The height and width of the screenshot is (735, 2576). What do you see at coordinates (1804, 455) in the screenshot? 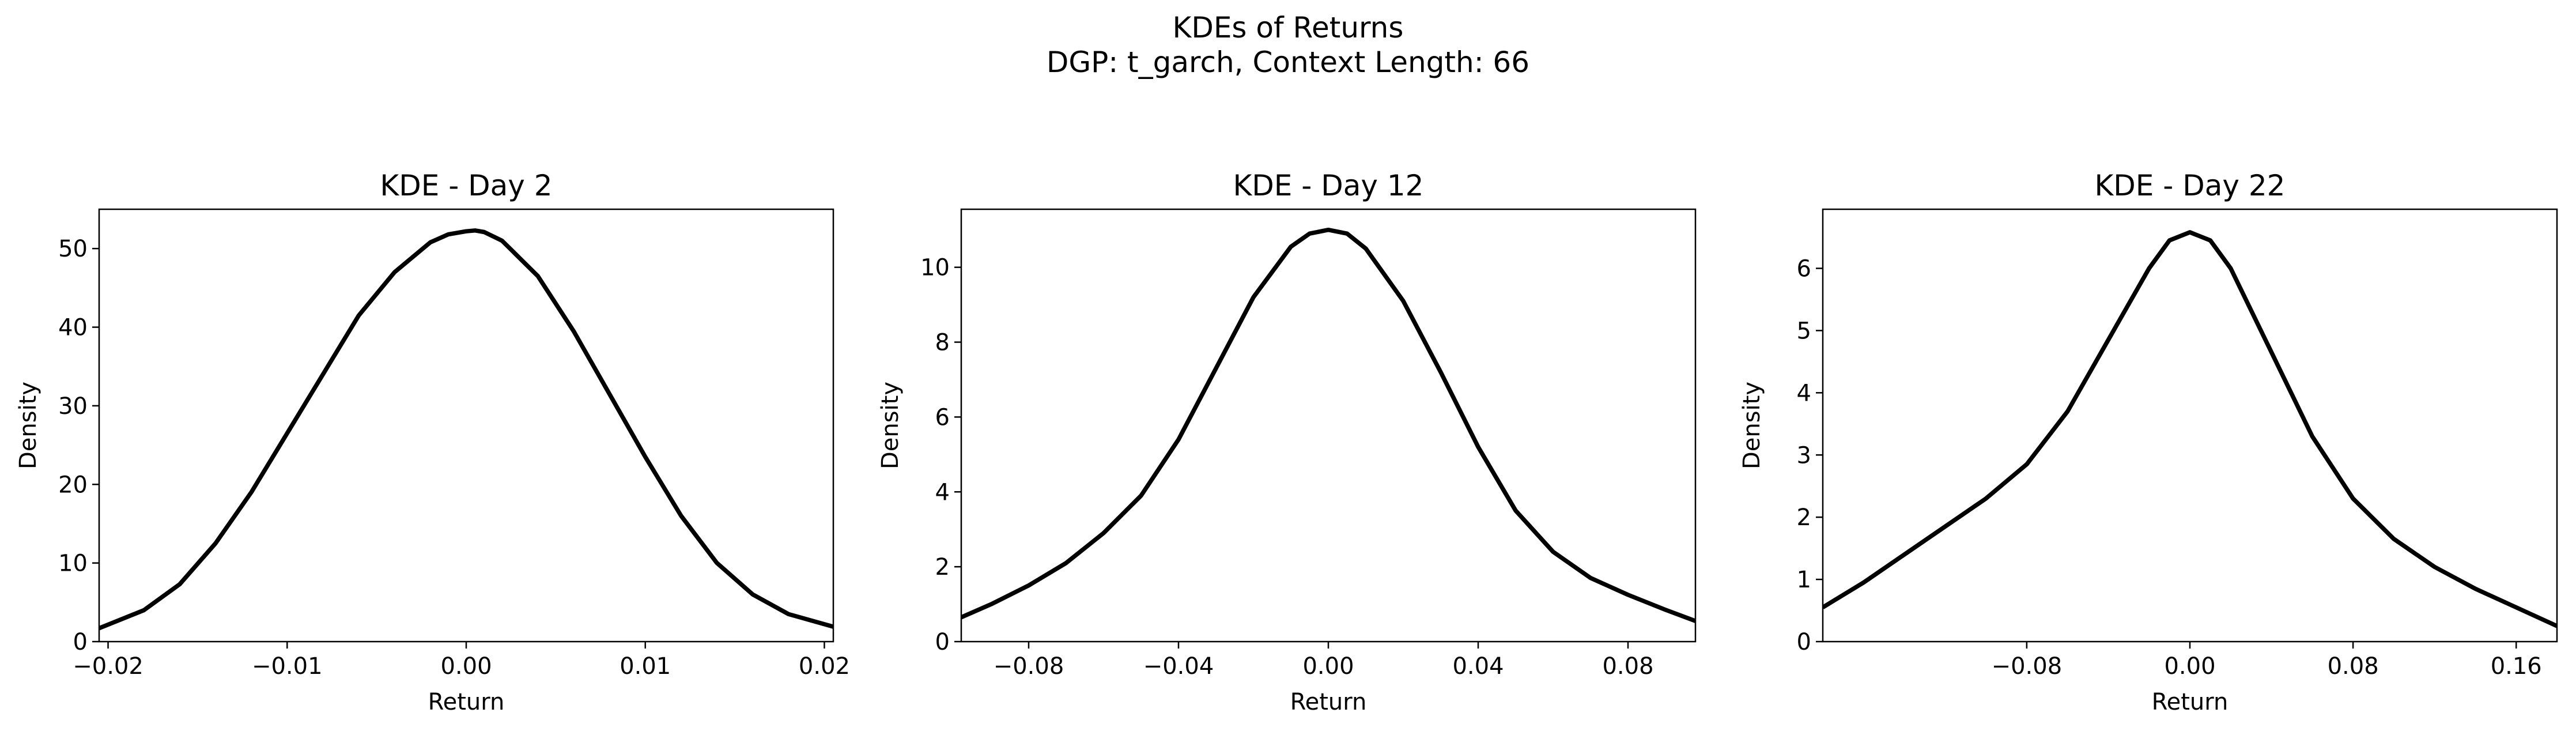
I see `y-tick-label: 3` at bounding box center [1804, 455].